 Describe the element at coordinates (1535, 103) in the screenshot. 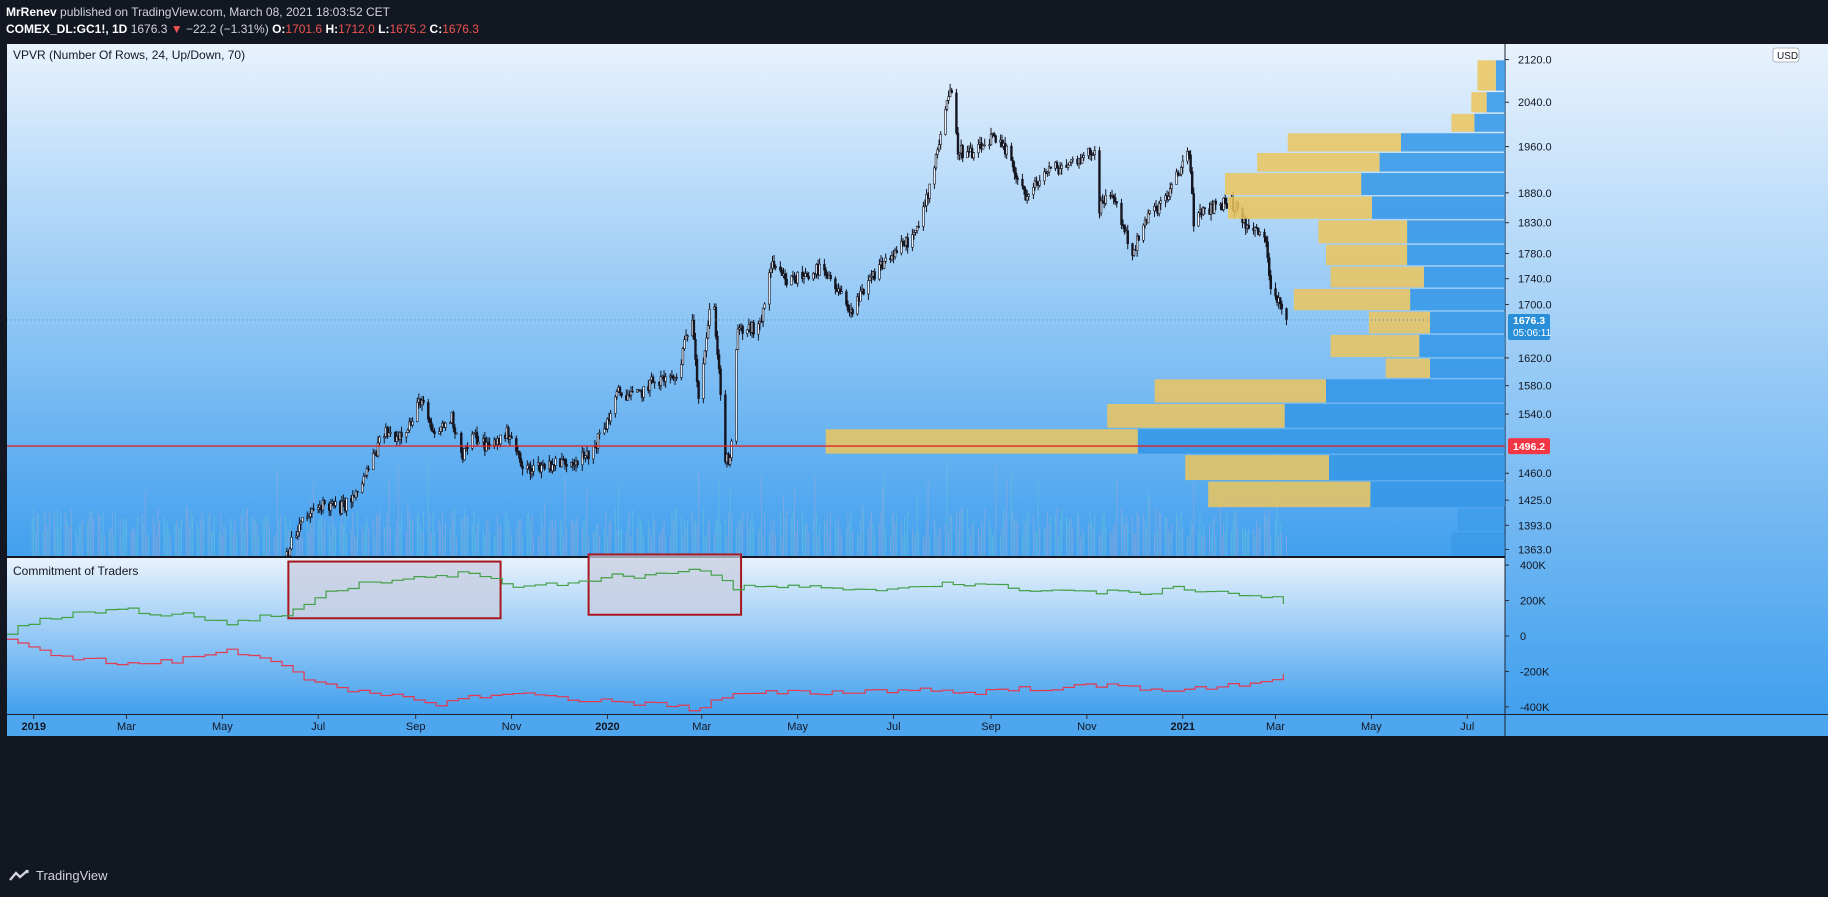

I see `price-tick-label: 2040.0` at that location.